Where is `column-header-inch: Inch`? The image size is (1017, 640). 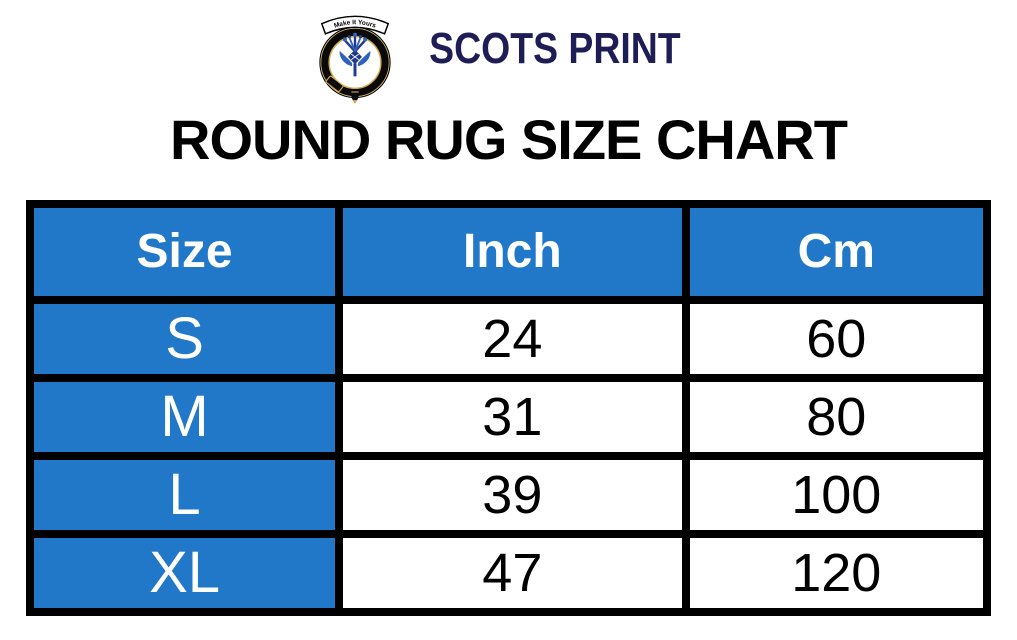
column-header-inch: Inch is located at coordinates (512, 252).